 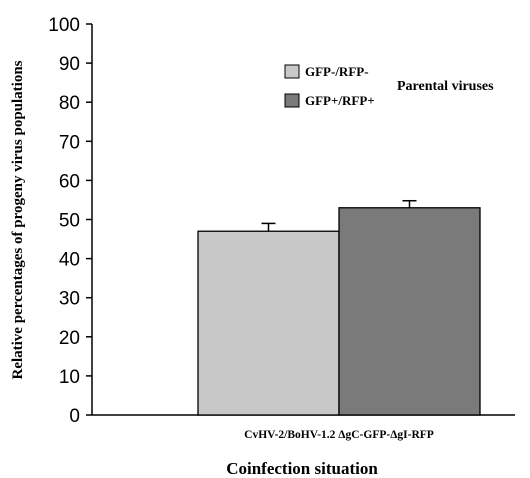 What do you see at coordinates (339, 435) in the screenshot?
I see `category-label: CvHV-2/BoHV-1.2 ΔgC-GFP-ΔgI-RFP` at bounding box center [339, 435].